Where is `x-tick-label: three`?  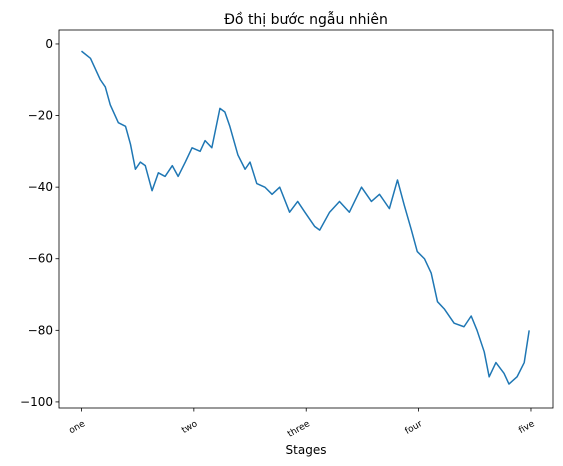 x-tick-label: three is located at coordinates (299, 429).